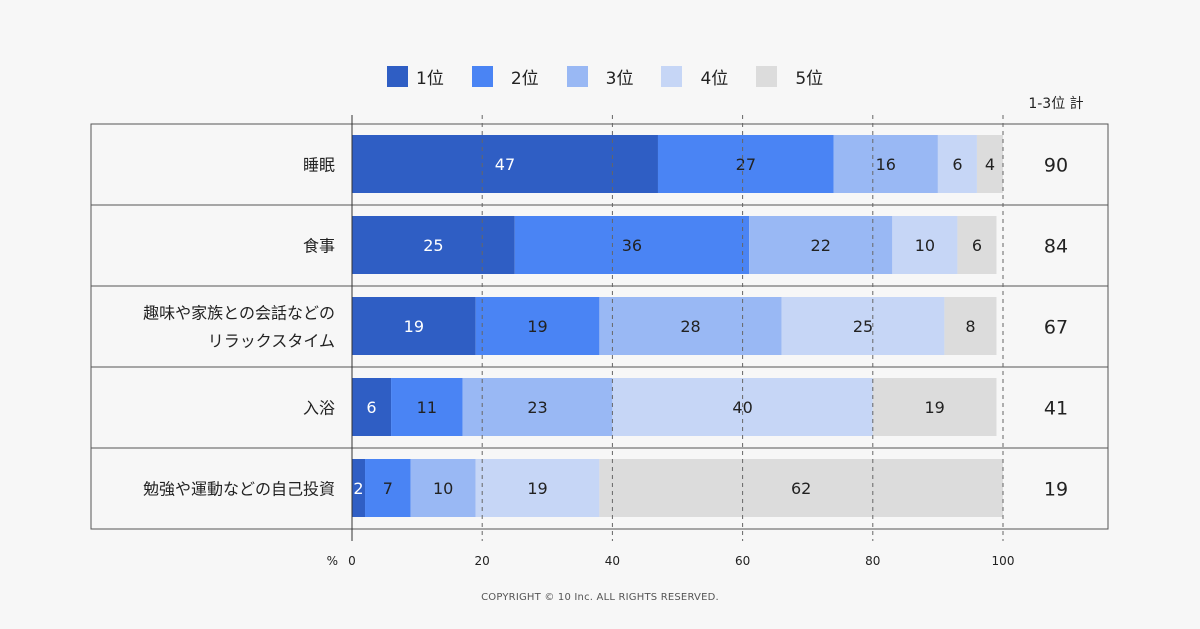 The width and height of the screenshot is (1200, 629). What do you see at coordinates (1056, 247) in the screenshot?
I see `total-value: 84` at bounding box center [1056, 247].